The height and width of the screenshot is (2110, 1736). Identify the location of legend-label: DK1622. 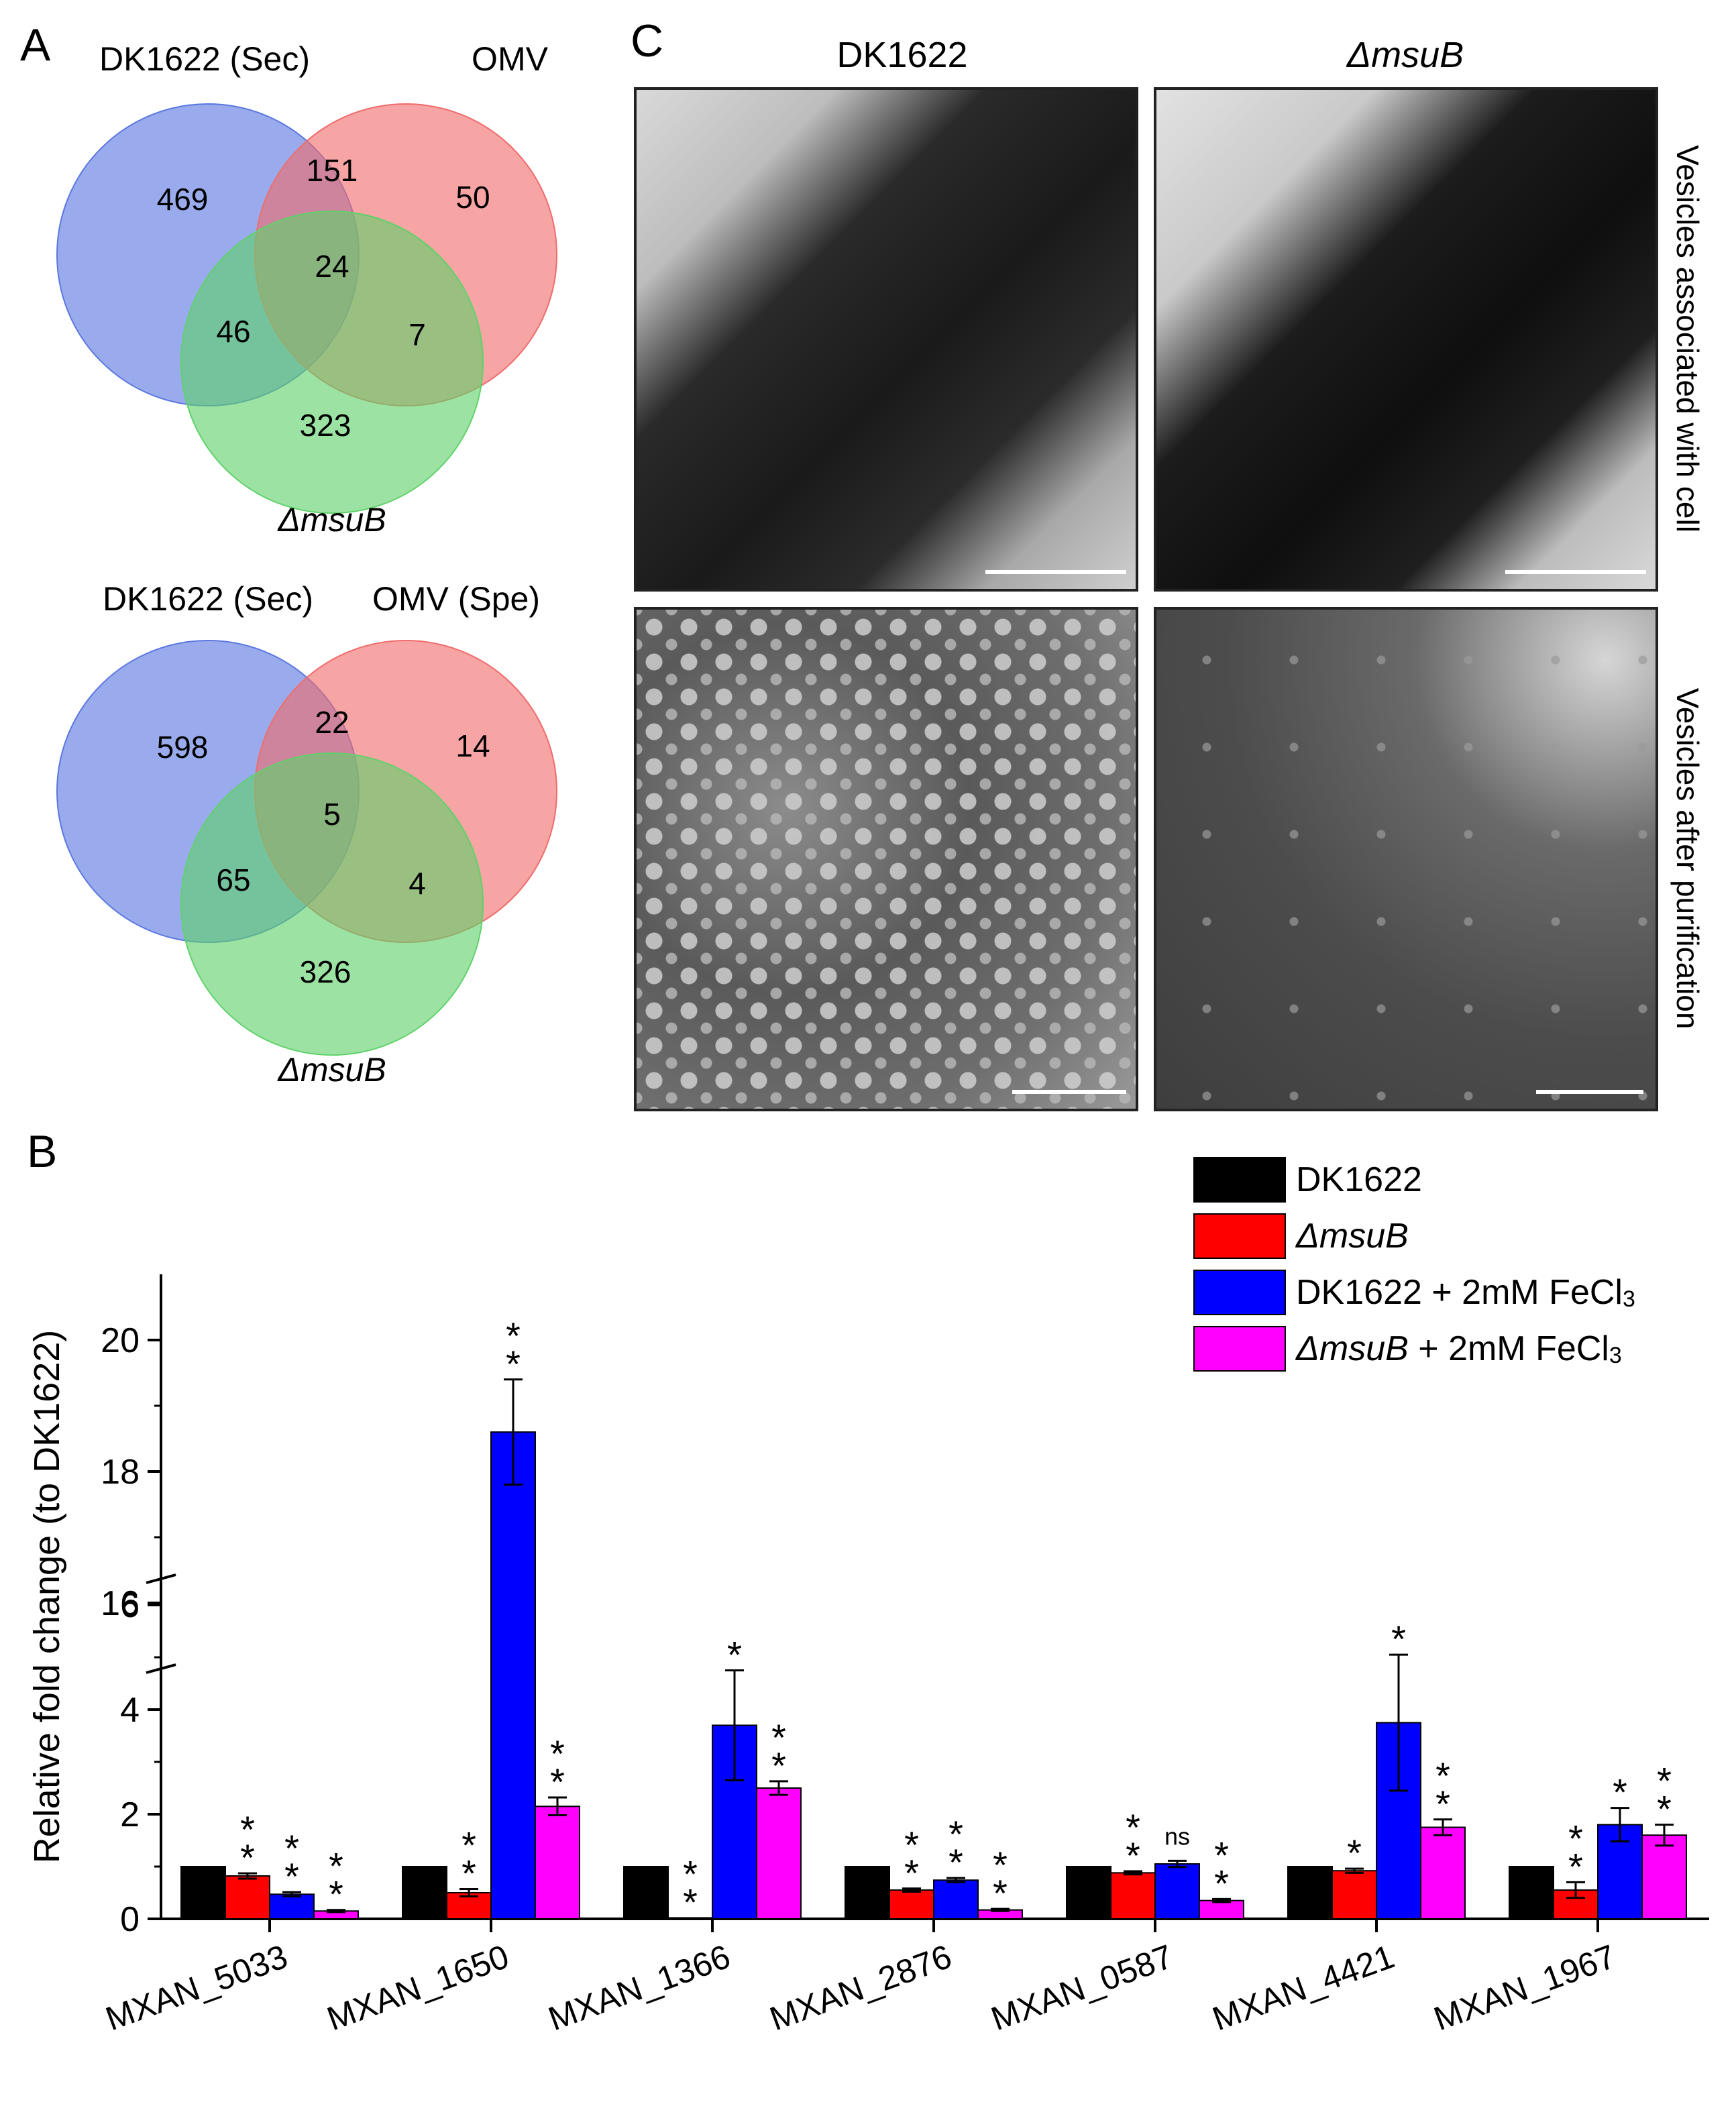
(1359, 1179).